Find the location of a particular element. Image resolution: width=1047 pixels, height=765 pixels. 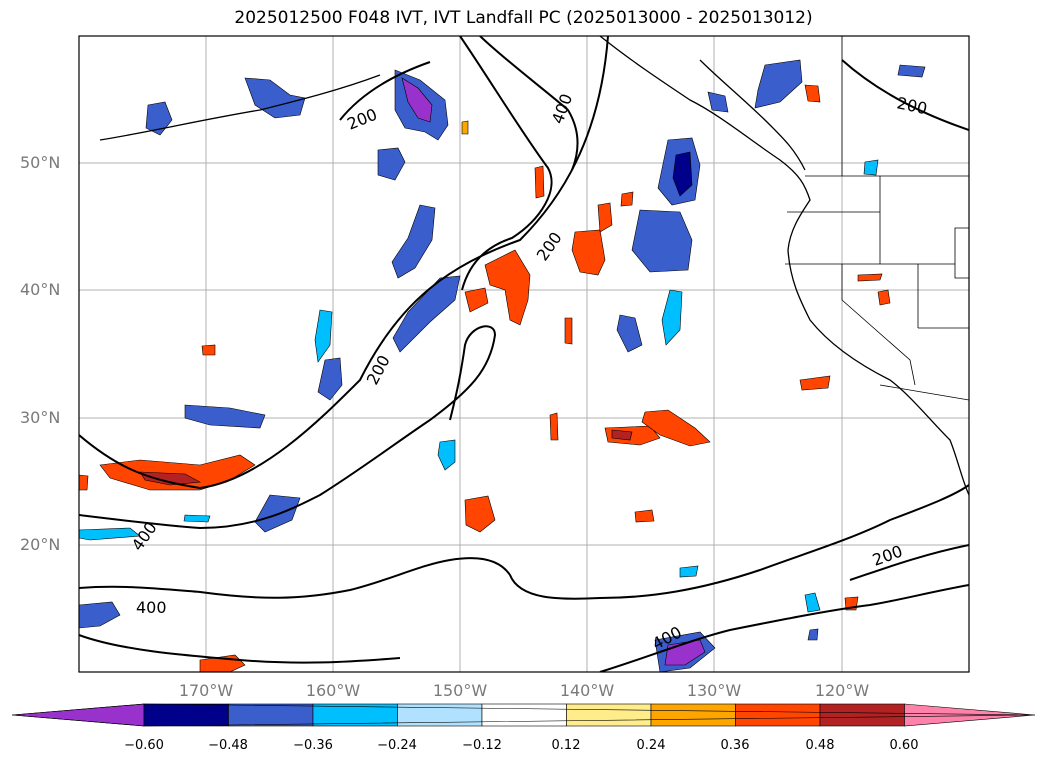

lon-label-130w: 130°W is located at coordinates (714, 690).